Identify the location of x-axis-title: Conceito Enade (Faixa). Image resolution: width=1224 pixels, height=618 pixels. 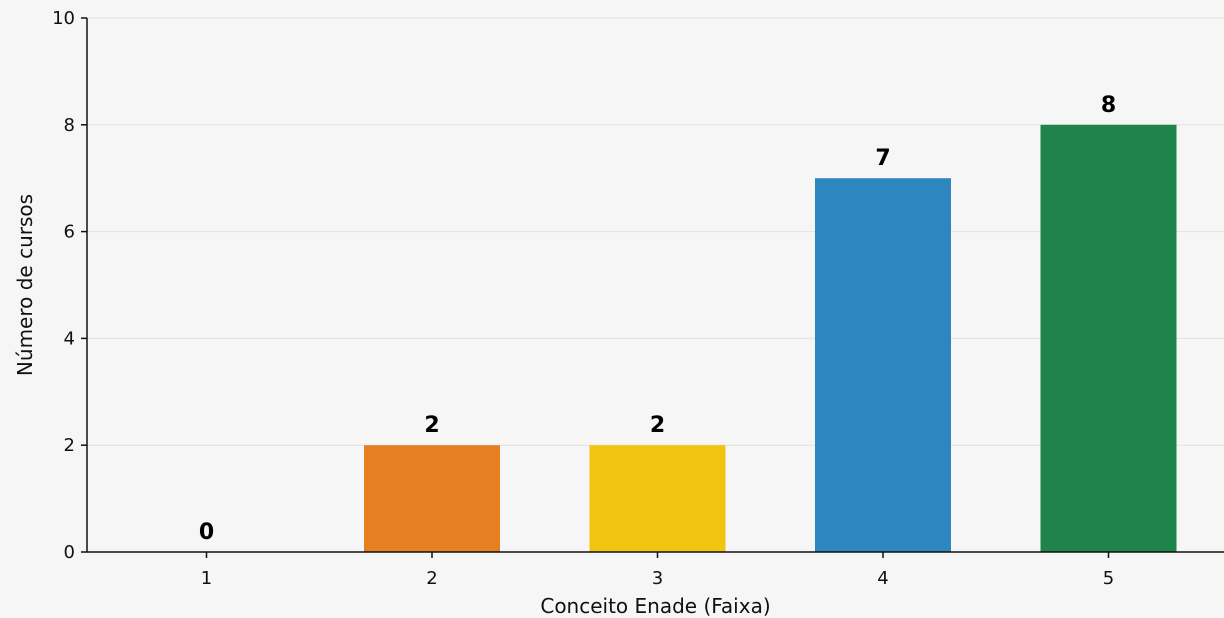
(655, 606).